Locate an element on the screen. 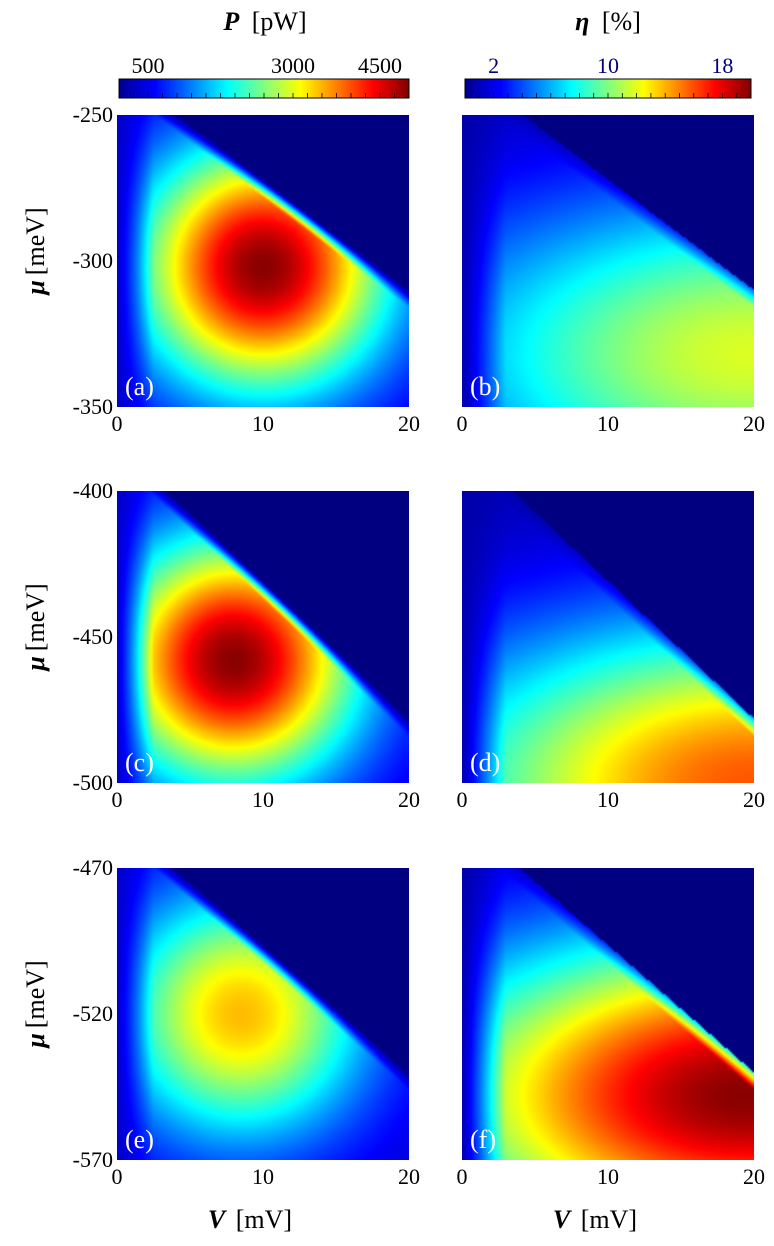 The height and width of the screenshot is (1246, 774). column-title-efficiency: η [%] is located at coordinates (608, 21).